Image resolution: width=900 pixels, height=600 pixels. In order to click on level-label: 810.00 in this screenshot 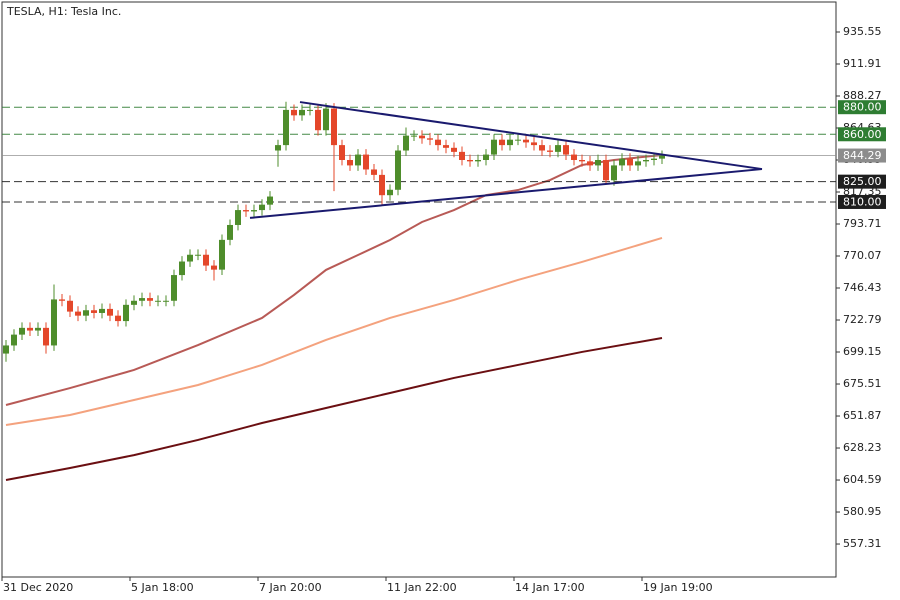, I will do `click(862, 201)`.